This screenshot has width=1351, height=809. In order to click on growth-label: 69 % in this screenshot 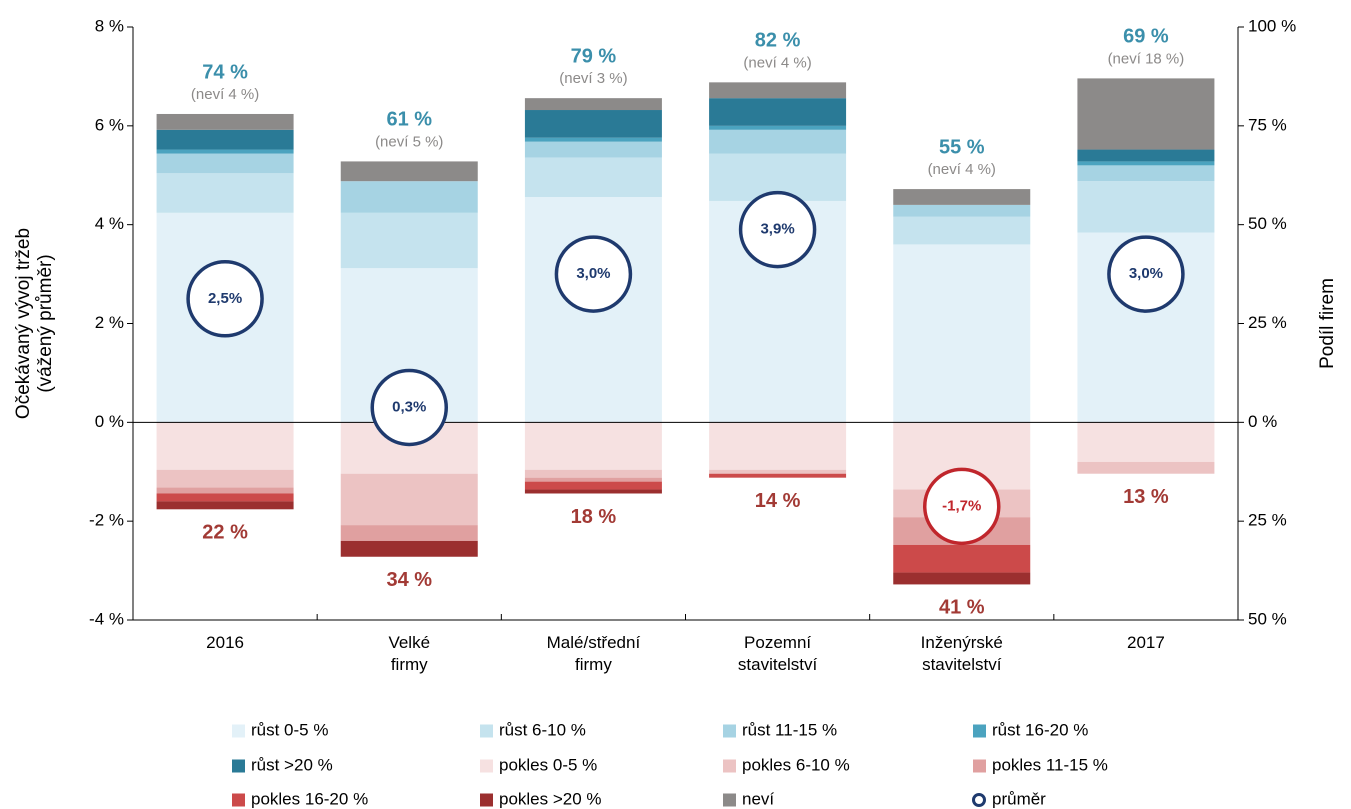, I will do `click(1146, 37)`.